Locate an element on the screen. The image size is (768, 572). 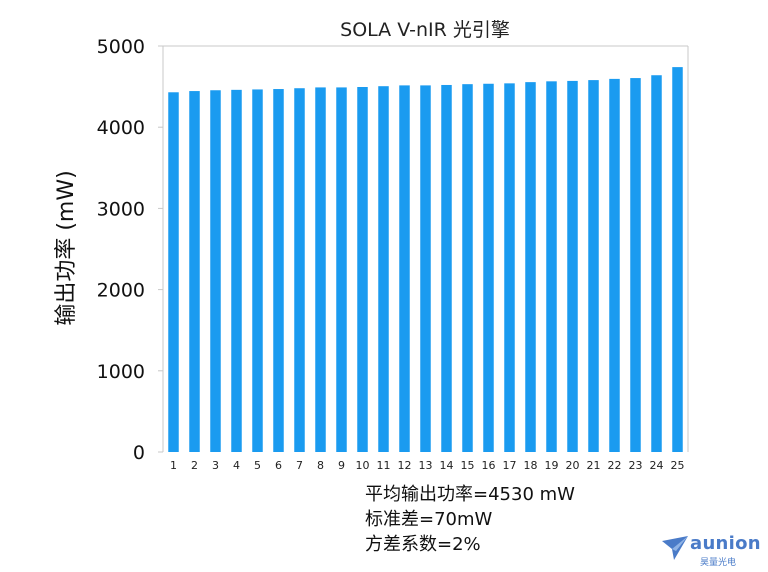
company-logo: aunion 昊量光电 is located at coordinates (710, 549).